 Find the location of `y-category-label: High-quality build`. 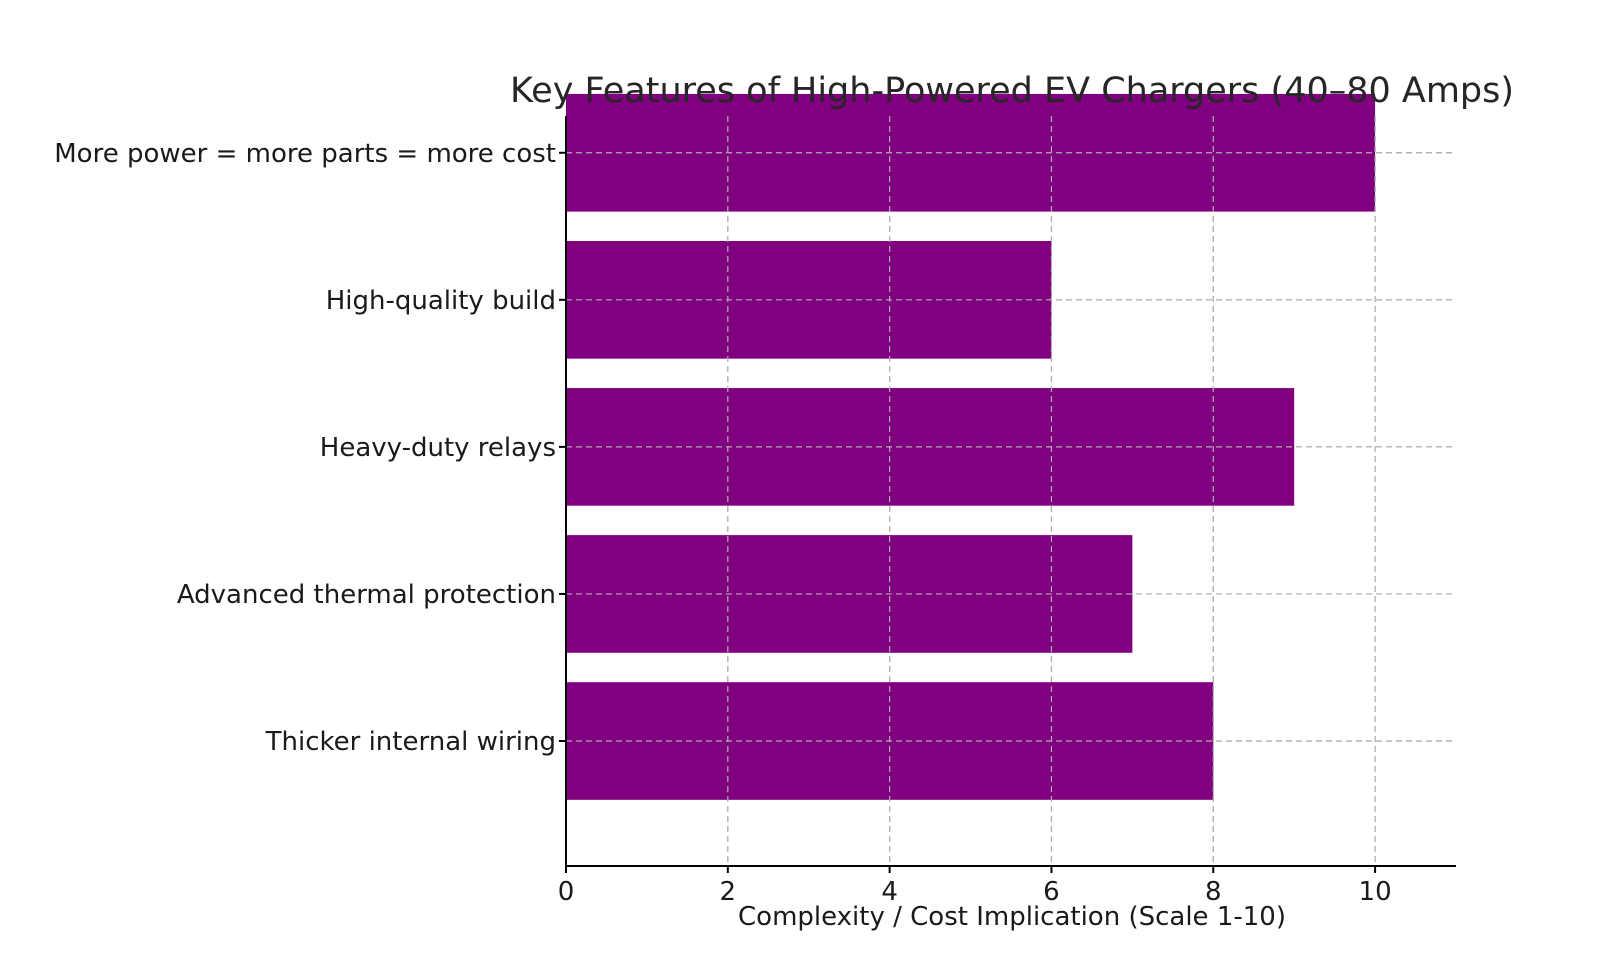

y-category-label: High-quality build is located at coordinates (441, 301).